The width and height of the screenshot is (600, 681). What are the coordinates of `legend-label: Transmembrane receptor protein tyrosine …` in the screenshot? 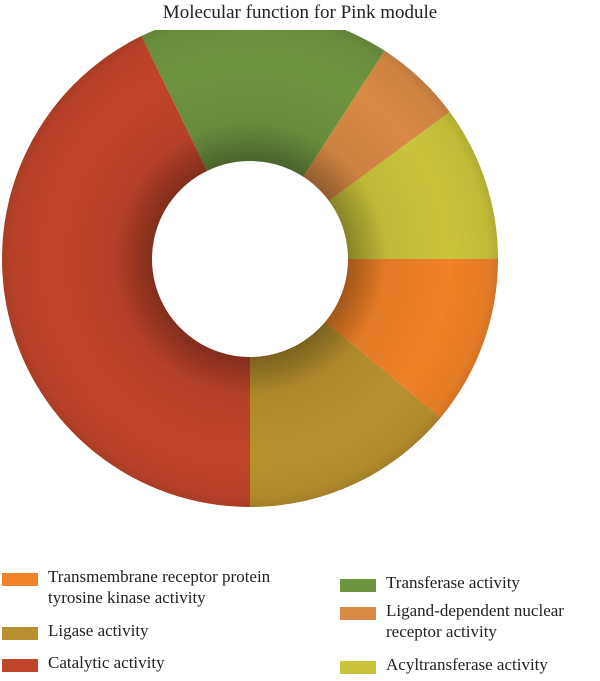 It's located at (159, 587).